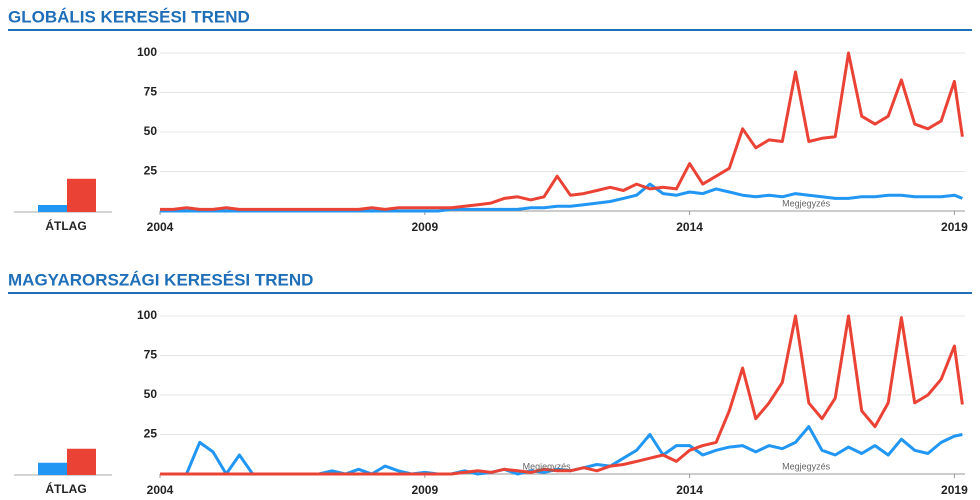 The image size is (980, 500). What do you see at coordinates (160, 279) in the screenshot?
I see `chart-title: MAGYARORSZÁGI KERESÉSI TREND` at bounding box center [160, 279].